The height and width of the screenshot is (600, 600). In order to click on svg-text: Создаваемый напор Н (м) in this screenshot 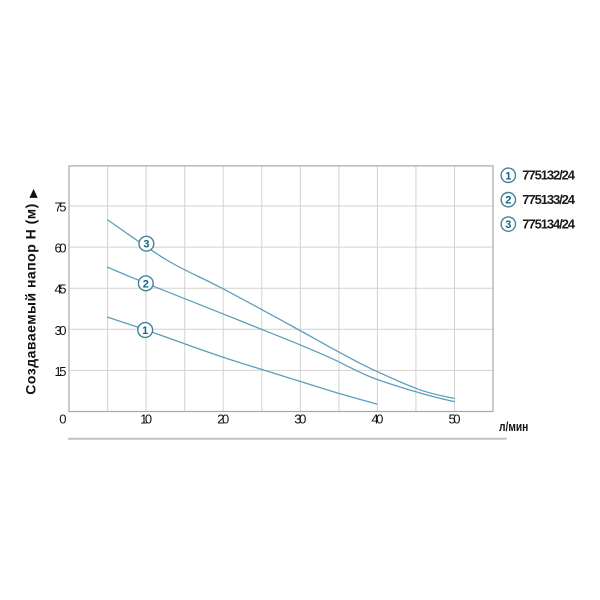, I will do `click(31, 299)`.